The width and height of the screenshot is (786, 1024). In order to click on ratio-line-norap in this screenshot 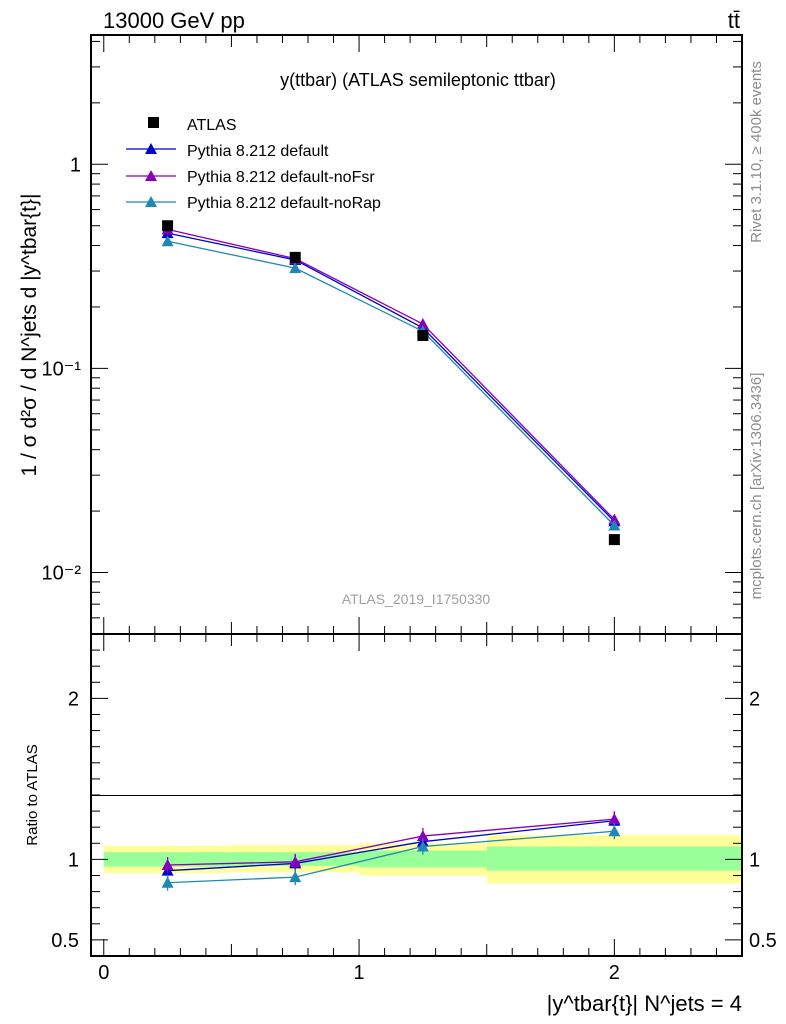, I will do `click(391, 857)`.